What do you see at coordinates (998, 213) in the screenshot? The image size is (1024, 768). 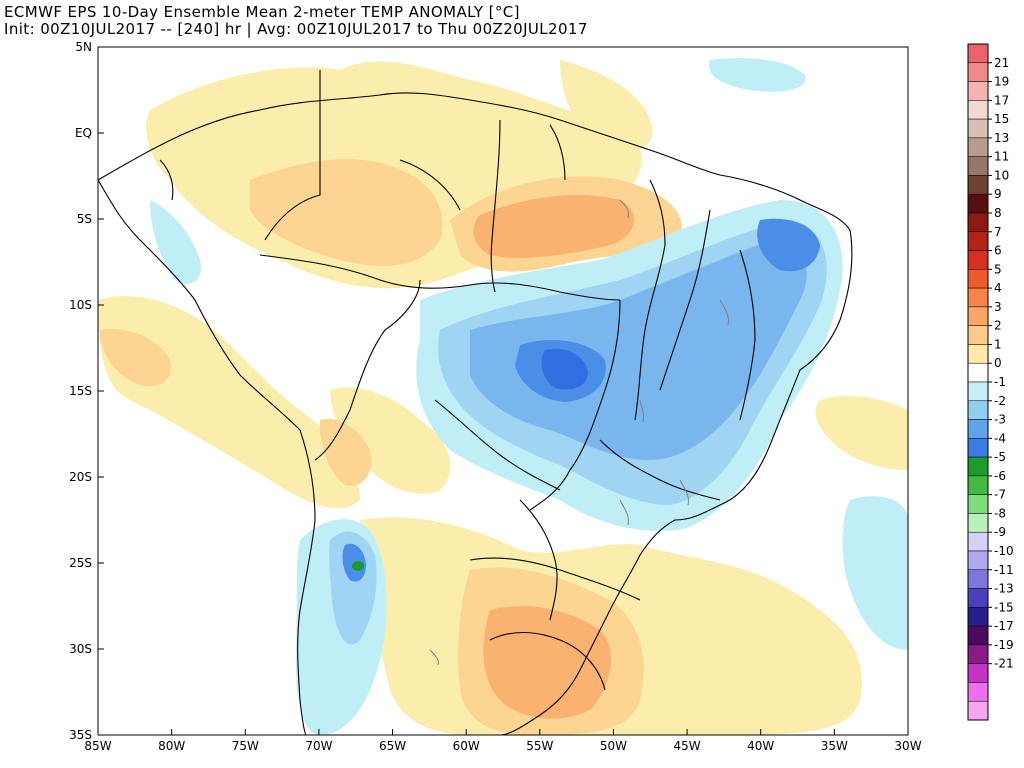 I see `colorbar-label: 8` at bounding box center [998, 213].